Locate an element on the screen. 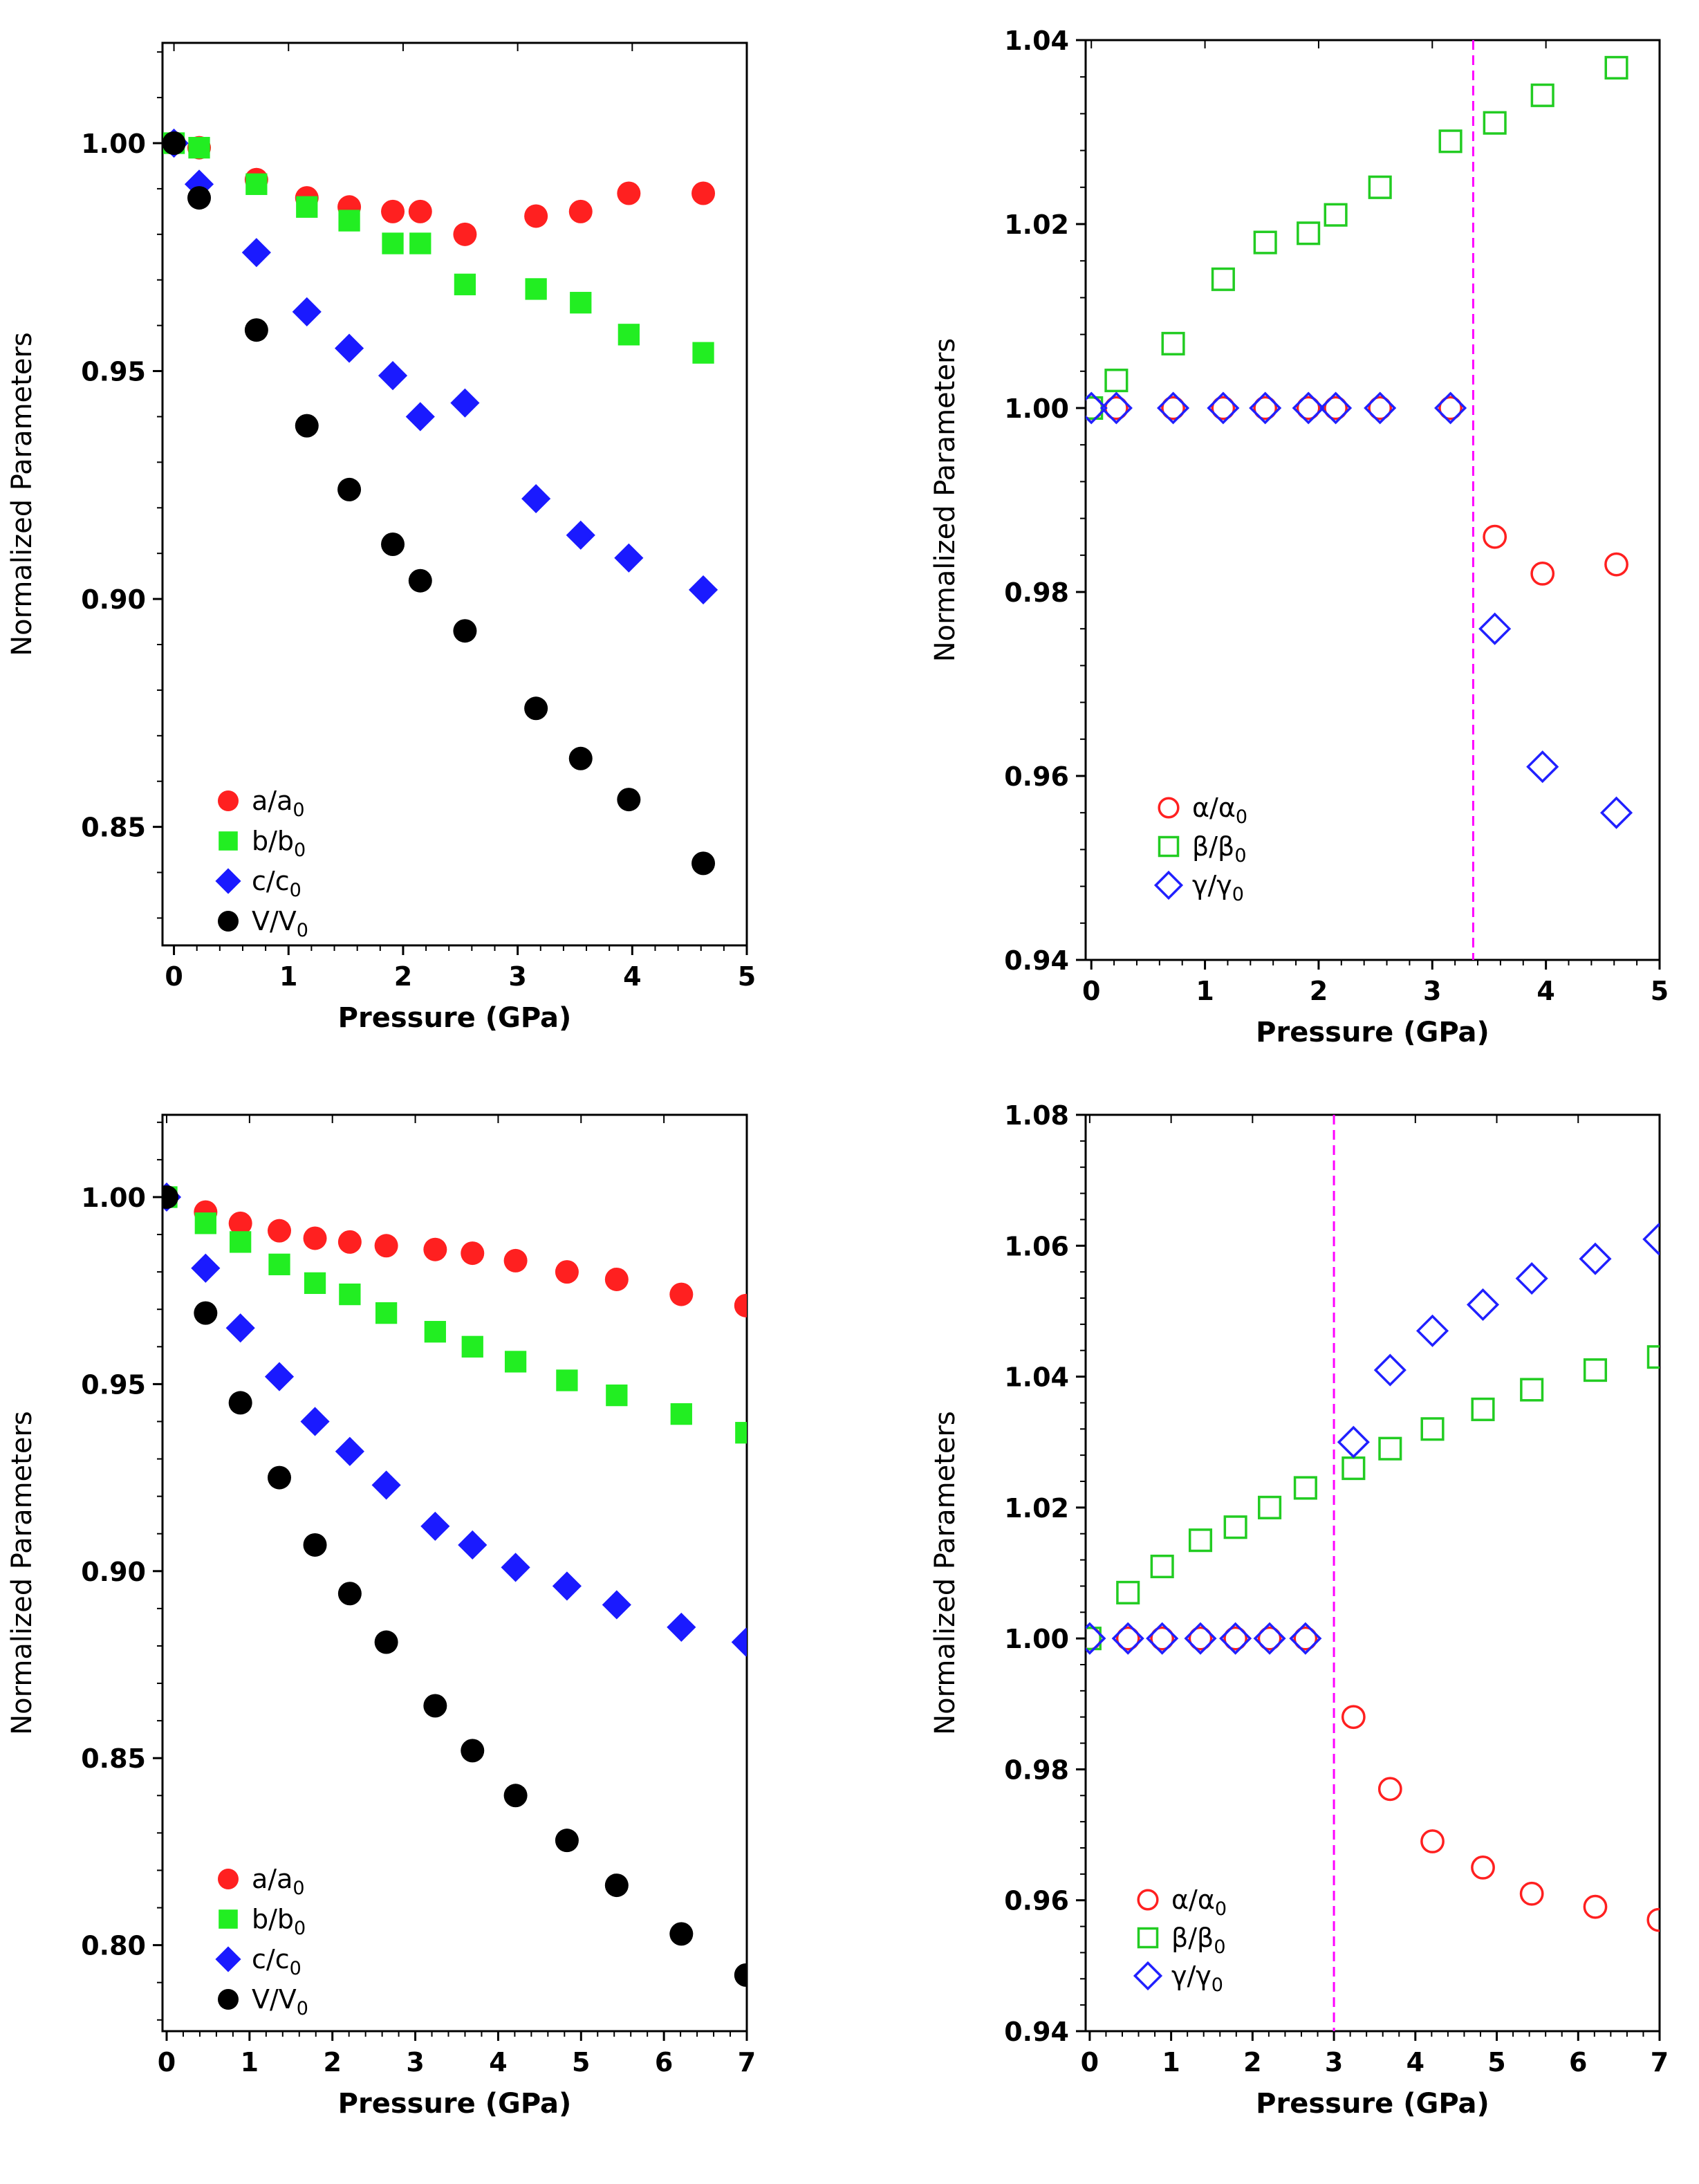 This screenshot has height=2184, width=1699. legend-label: γ/γ0 is located at coordinates (1197, 1978).